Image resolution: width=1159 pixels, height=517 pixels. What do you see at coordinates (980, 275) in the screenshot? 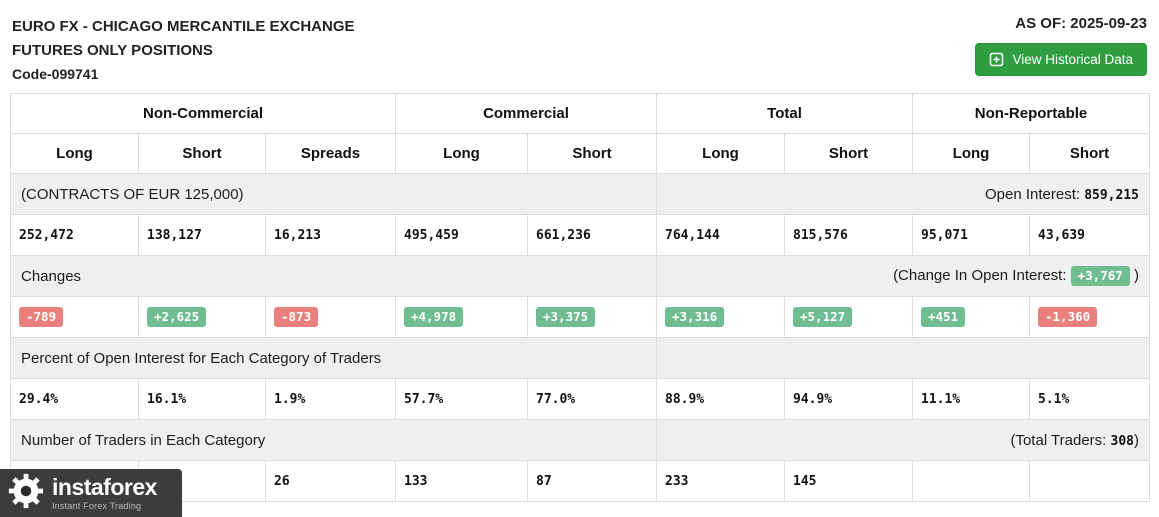
I see `change-oi-label: (Change In Open Interest:` at bounding box center [980, 275].